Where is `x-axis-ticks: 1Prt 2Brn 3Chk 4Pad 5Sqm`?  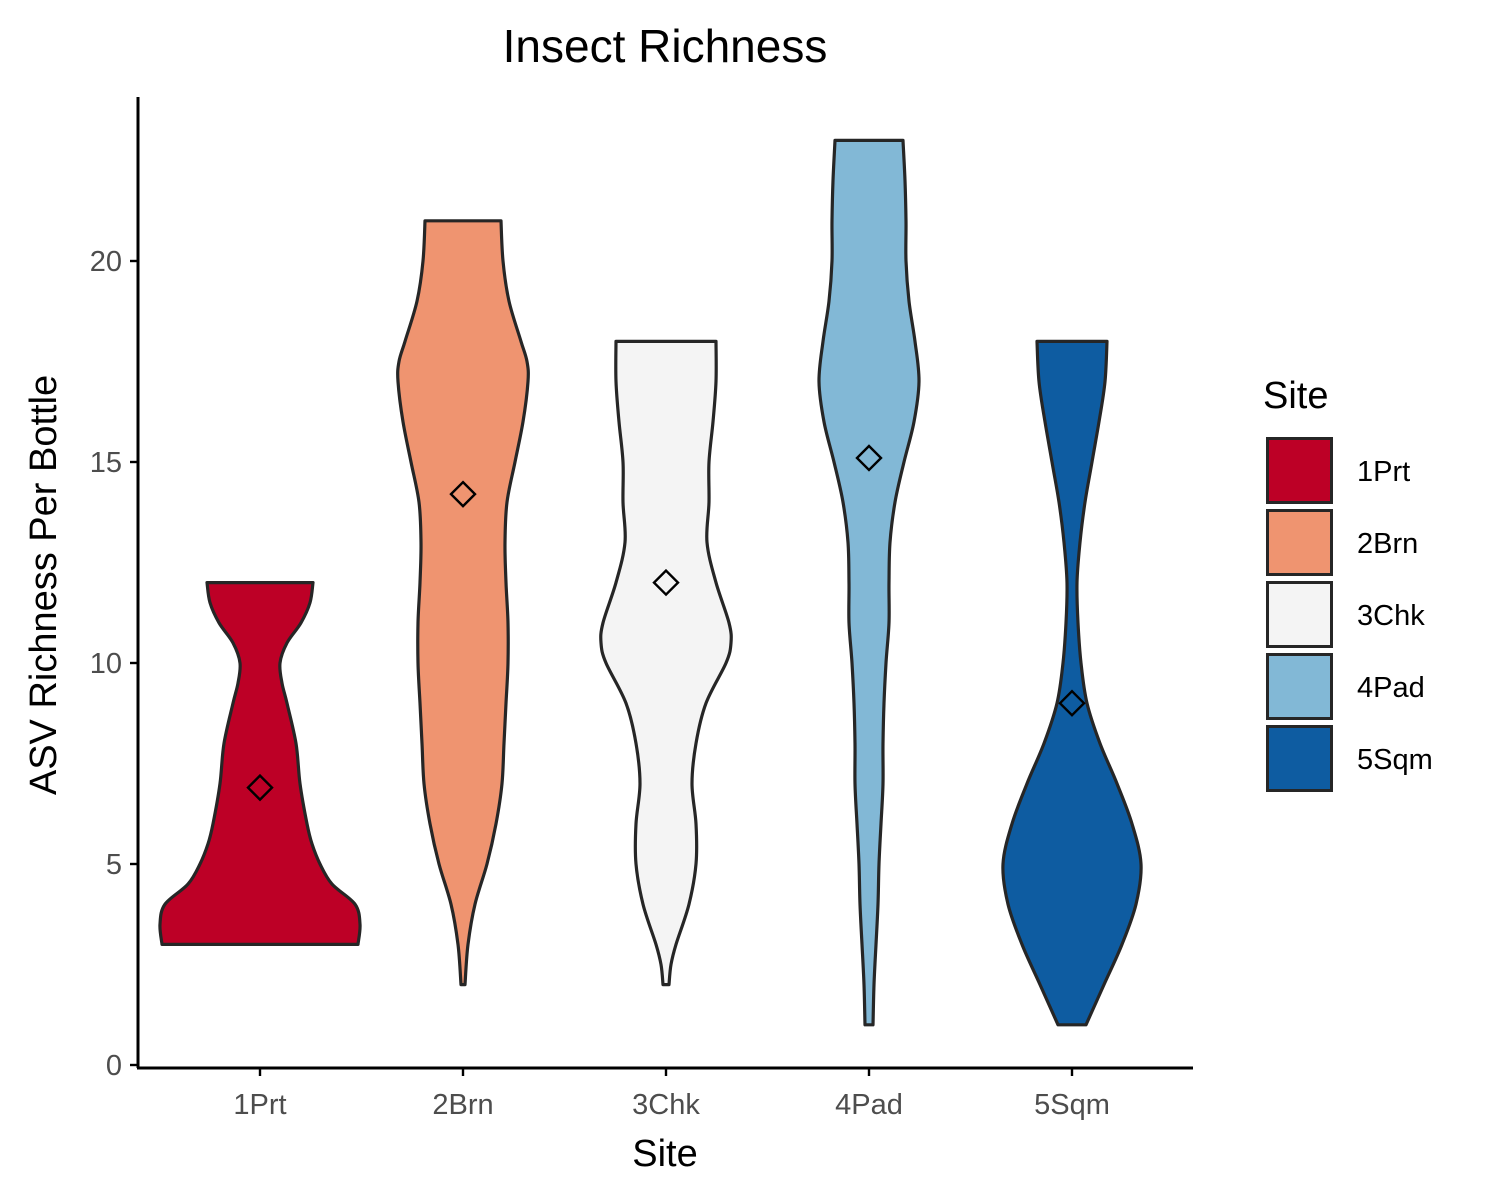 x-axis-ticks: 1Prt 2Brn 3Chk 4Pad 5Sqm is located at coordinates (671, 1094).